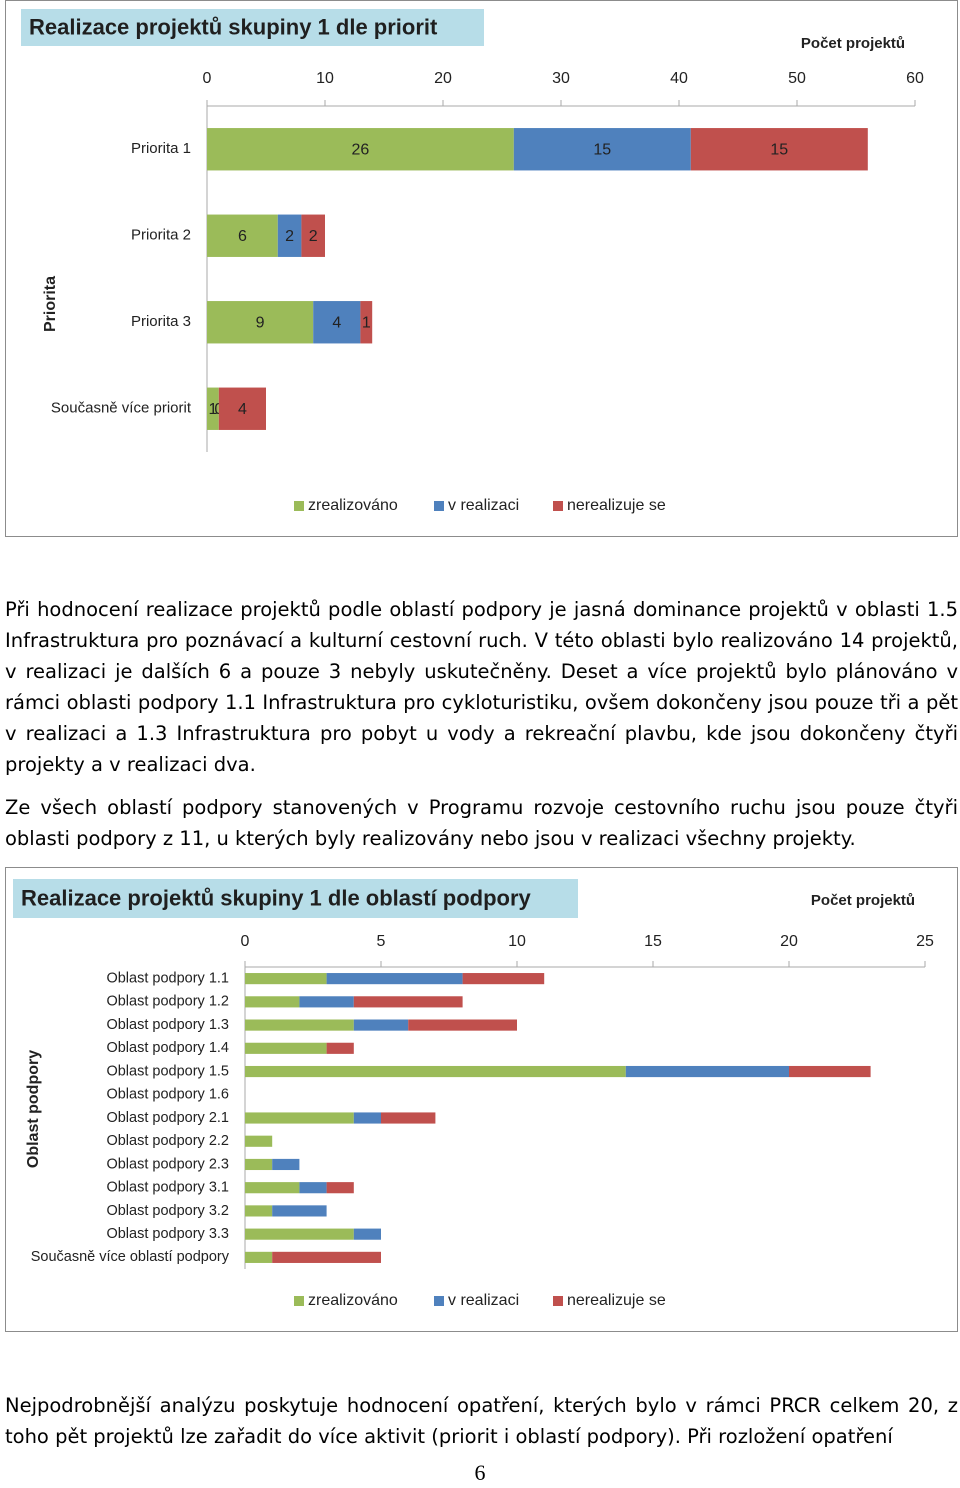 The image size is (960, 1488). I want to click on y-tick-label: Oblast podpory 3.2, so click(167, 1211).